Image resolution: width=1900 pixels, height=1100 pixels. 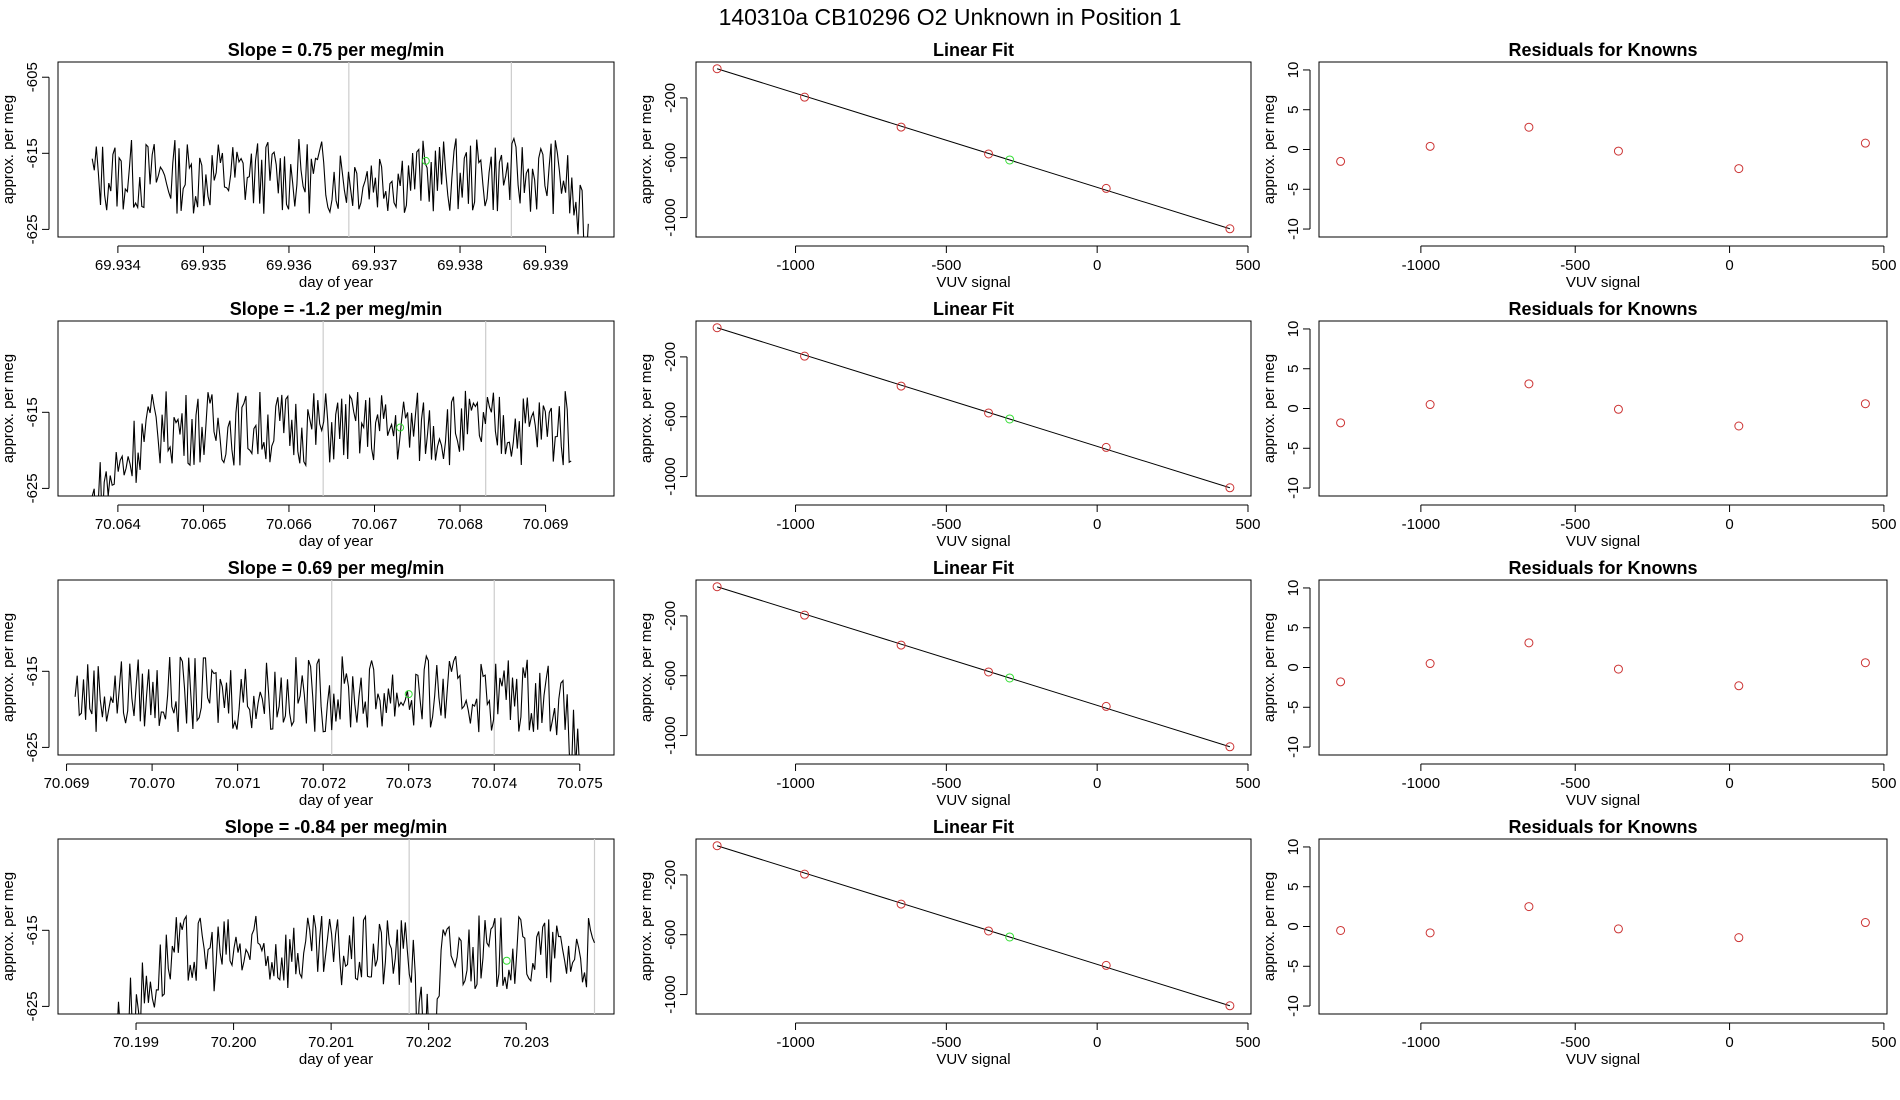 What do you see at coordinates (460, 524) in the screenshot?
I see `x-tick-label: 70.068` at bounding box center [460, 524].